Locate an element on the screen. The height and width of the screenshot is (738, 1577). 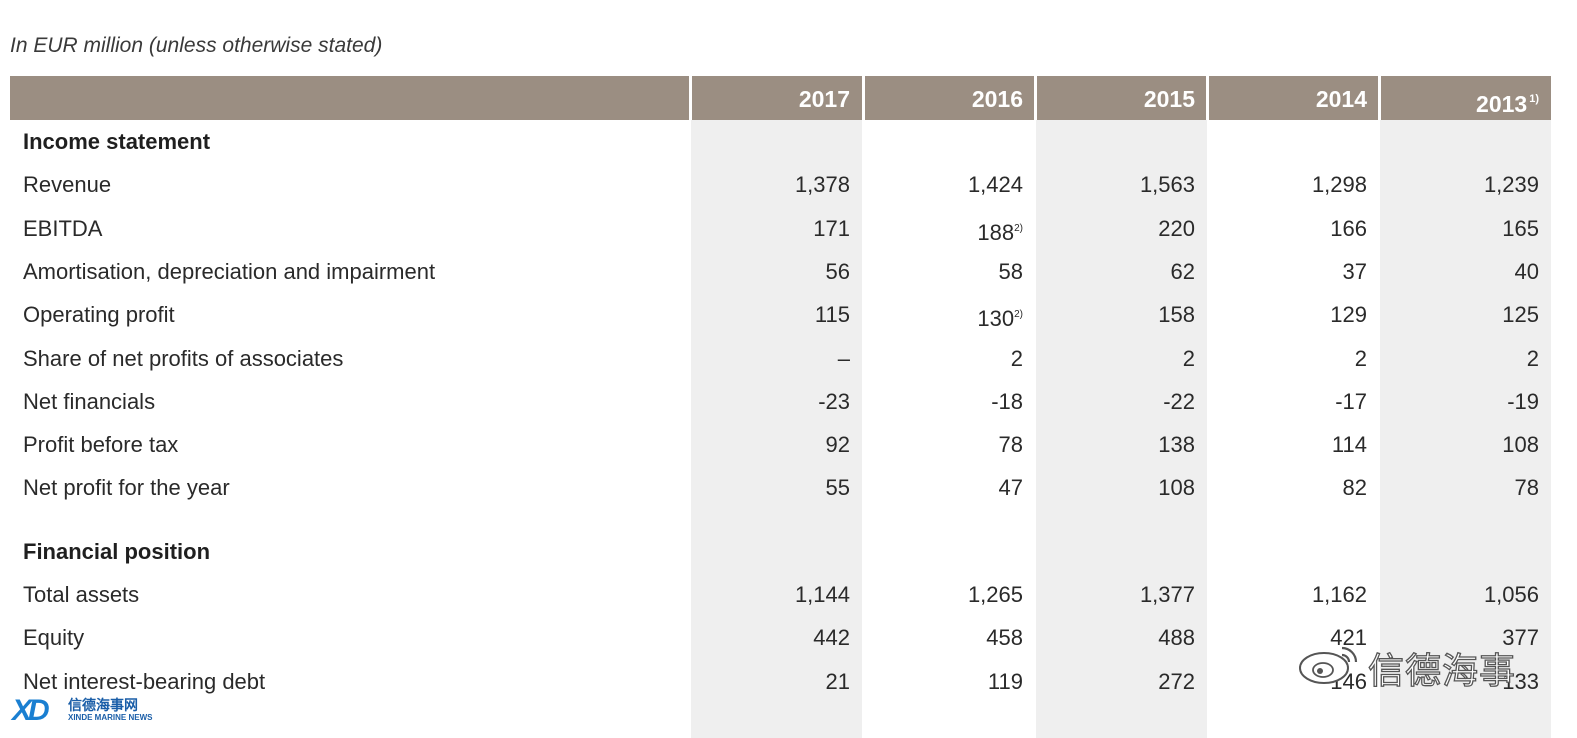
cell-value: 442 is located at coordinates (831, 638).